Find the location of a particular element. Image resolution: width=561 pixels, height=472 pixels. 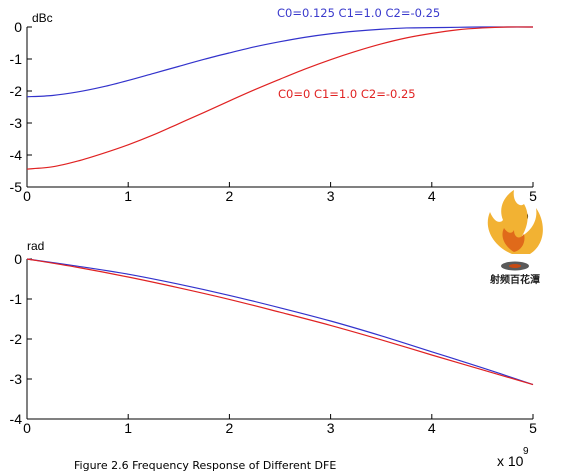

bottom-x-multiplier-base: x 10 is located at coordinates (510, 461).